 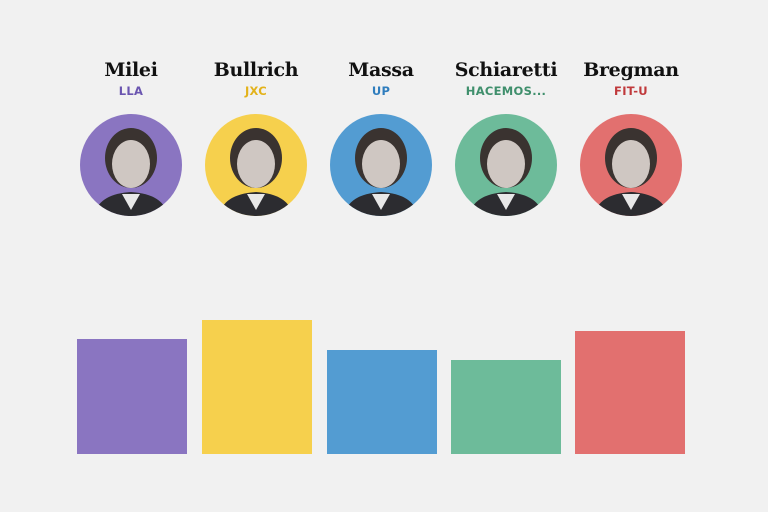 What do you see at coordinates (631, 91) in the screenshot?
I see `candidate-party: FIT-U` at bounding box center [631, 91].